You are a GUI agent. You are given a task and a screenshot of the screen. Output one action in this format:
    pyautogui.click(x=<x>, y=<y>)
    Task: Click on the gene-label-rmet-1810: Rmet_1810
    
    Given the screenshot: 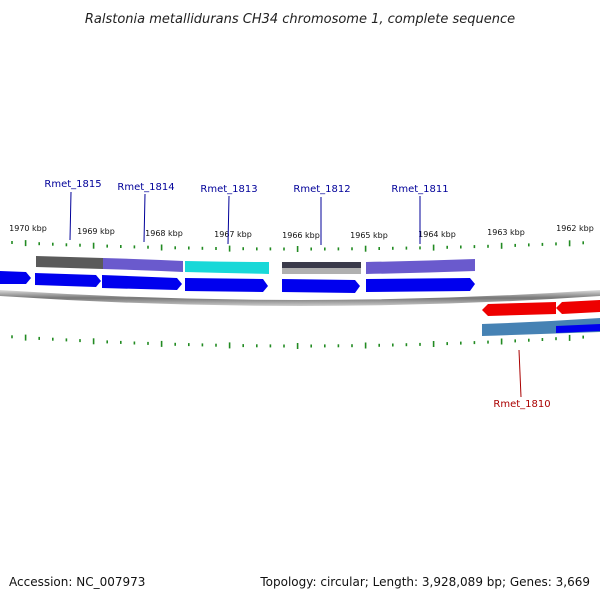 What is the action you would take?
    pyautogui.click(x=521, y=404)
    